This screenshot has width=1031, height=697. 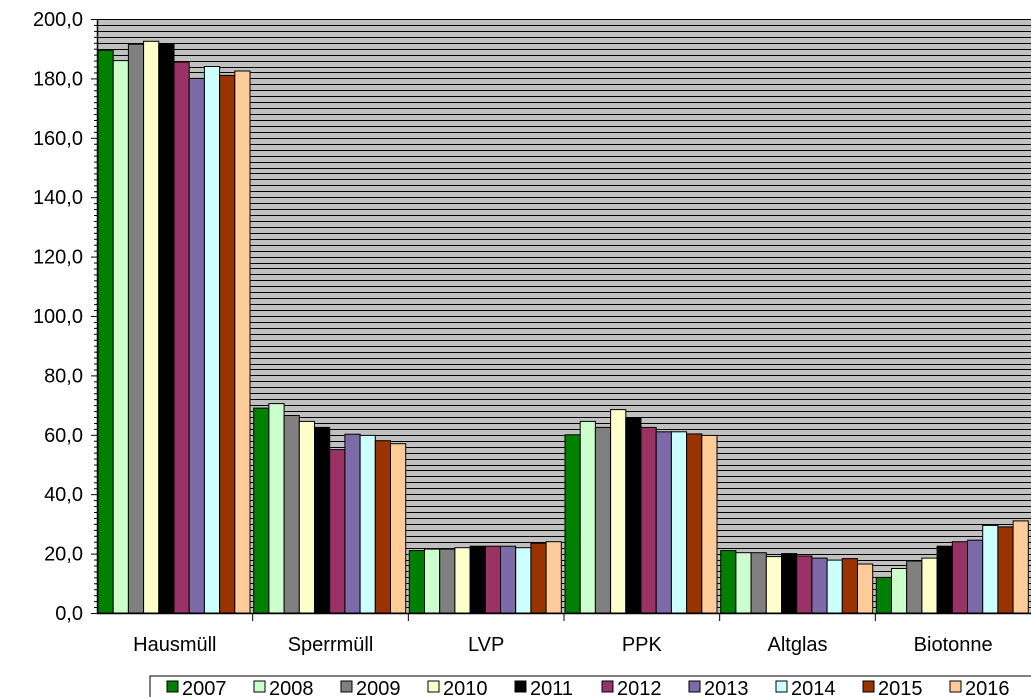 What do you see at coordinates (648, 520) in the screenshot?
I see `bar-ppk-2012` at bounding box center [648, 520].